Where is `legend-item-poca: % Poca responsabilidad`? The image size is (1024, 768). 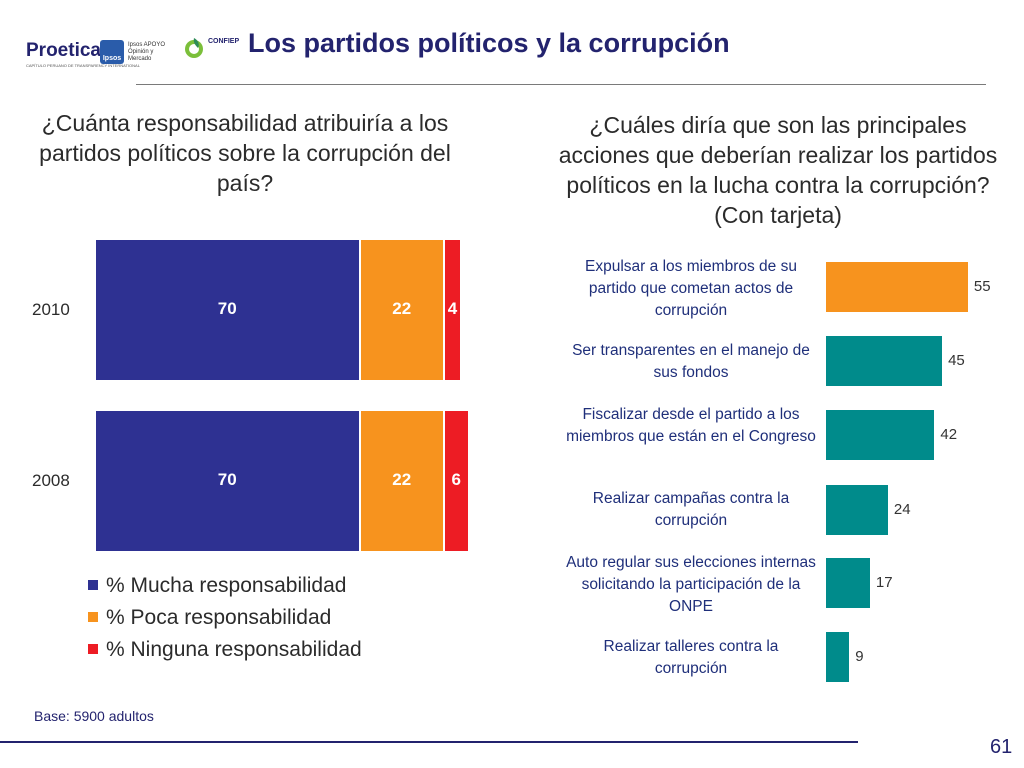 legend-item-poca: % Poca responsabilidad is located at coordinates (209, 618).